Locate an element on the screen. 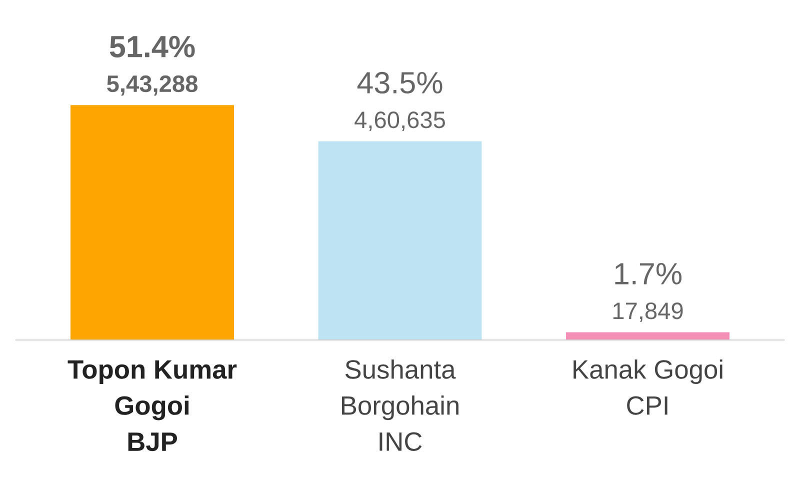 Image resolution: width=800 pixels, height=500 pixels. x-tick-label: Topon Kumar Gogoi BJP is located at coordinates (152, 406).